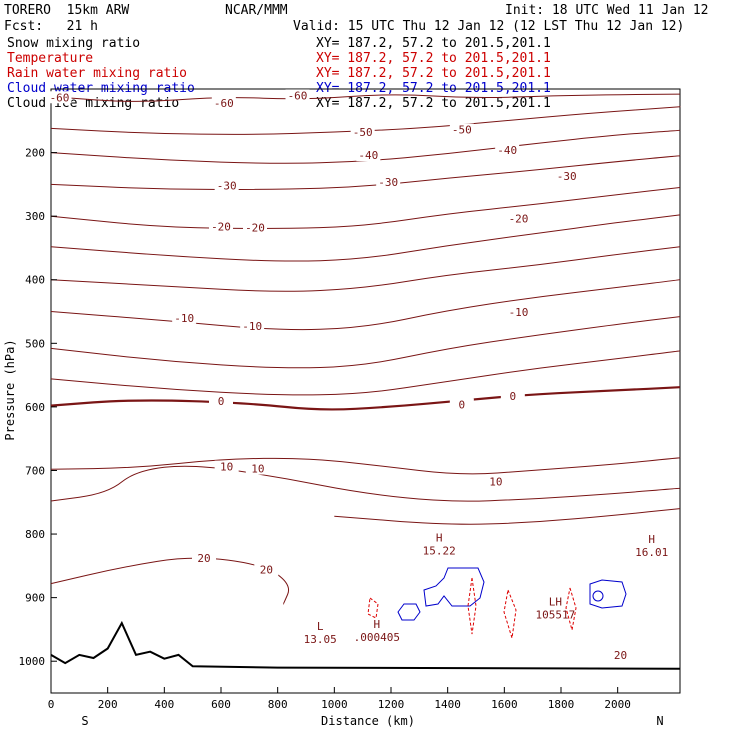 The height and width of the screenshot is (740, 740). Describe the element at coordinates (35, 280) in the screenshot. I see `y-tick-label: 400` at that location.